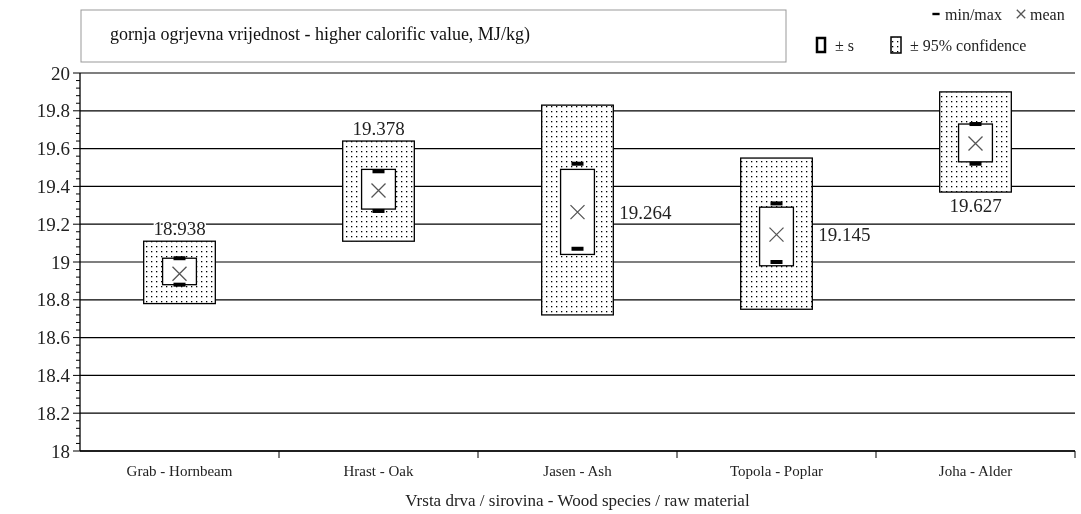 Image resolution: width=1081 pixels, height=514 pixels. What do you see at coordinates (577, 500) in the screenshot?
I see `x-axis-title: Vrsta drva / sirovina - Wood species / raw material` at bounding box center [577, 500].